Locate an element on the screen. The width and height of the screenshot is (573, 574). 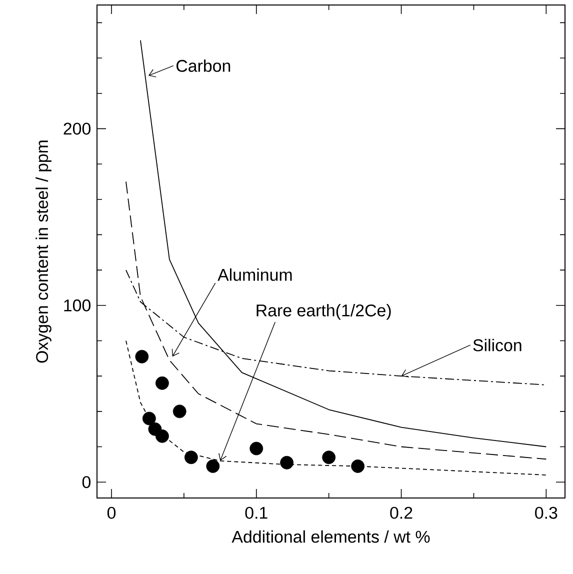
x-tick-label: 0 is located at coordinates (111, 512).